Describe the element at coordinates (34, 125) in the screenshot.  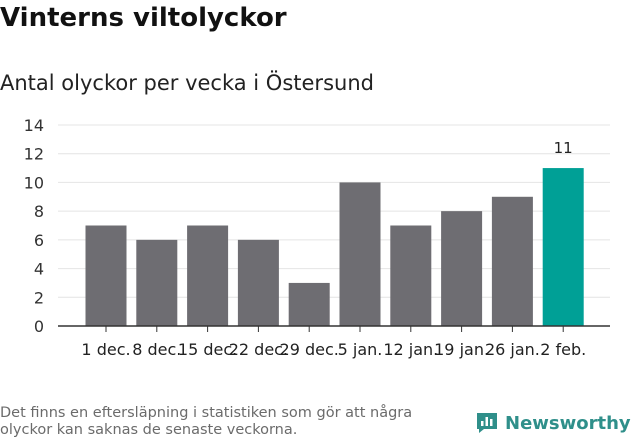
I see `y-tick-label: 14` at that location.